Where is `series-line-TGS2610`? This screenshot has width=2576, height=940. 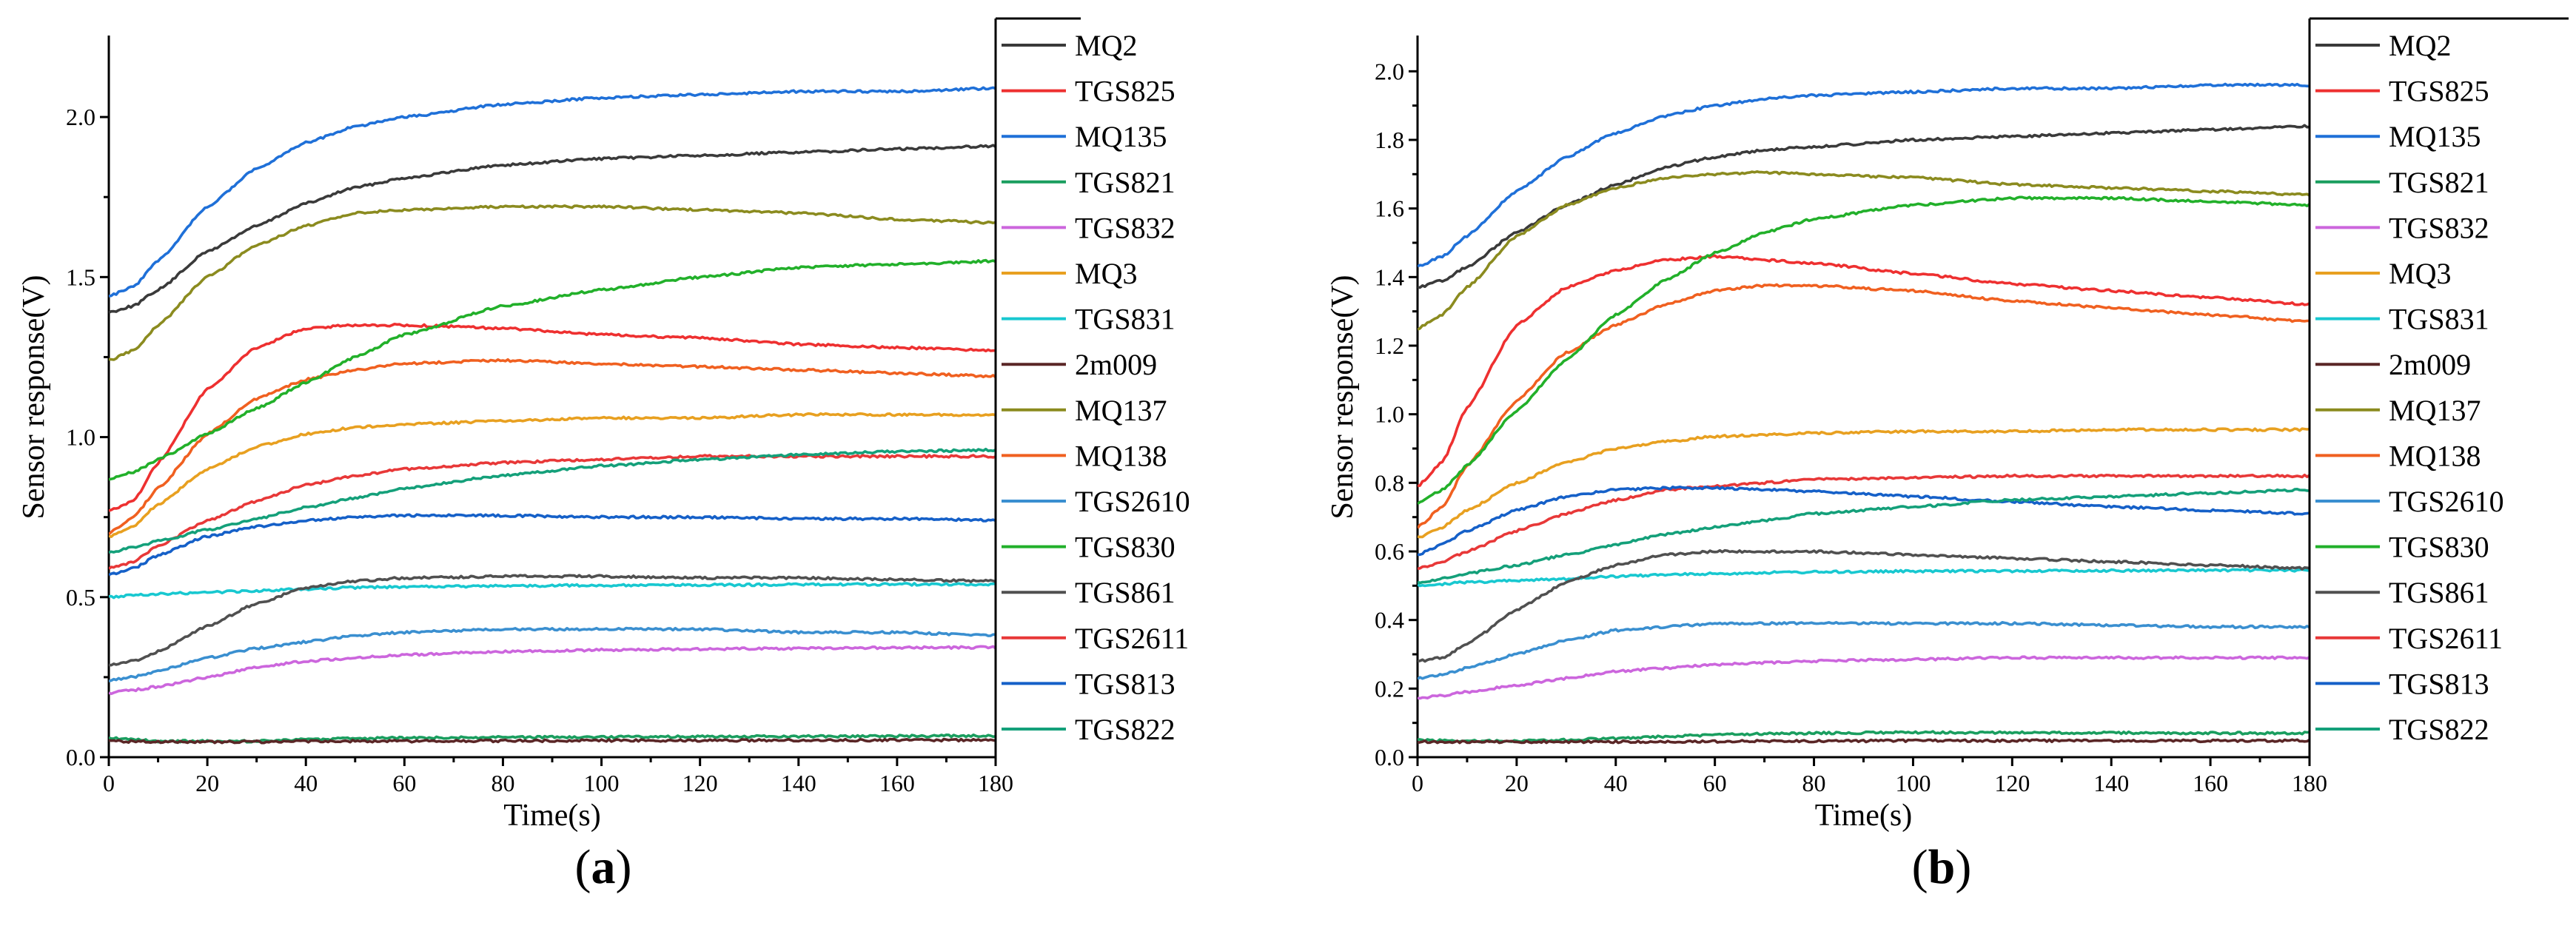
series-line-TGS2610 is located at coordinates (552, 654).